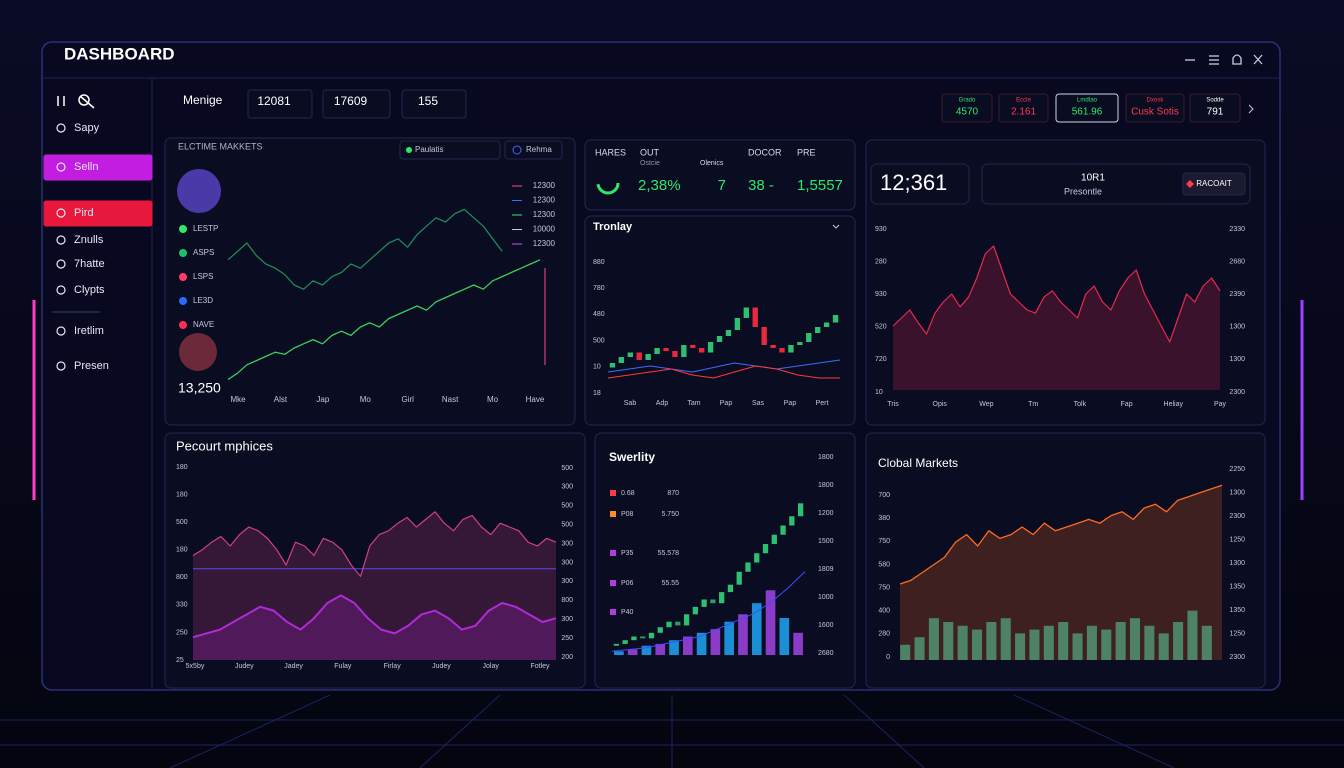  Describe the element at coordinates (599, 288) in the screenshot. I see `y-label: 780` at that location.